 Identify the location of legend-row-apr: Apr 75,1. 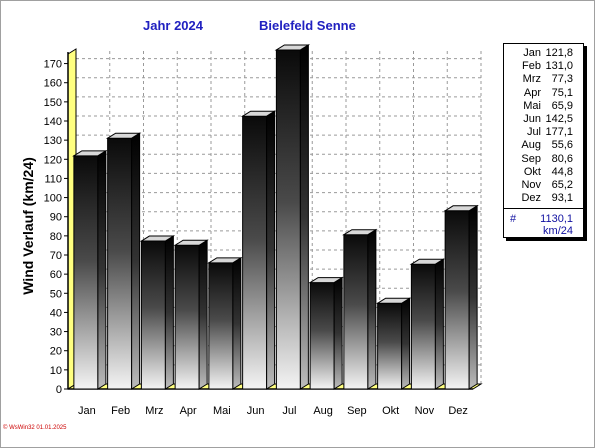
(543, 93).